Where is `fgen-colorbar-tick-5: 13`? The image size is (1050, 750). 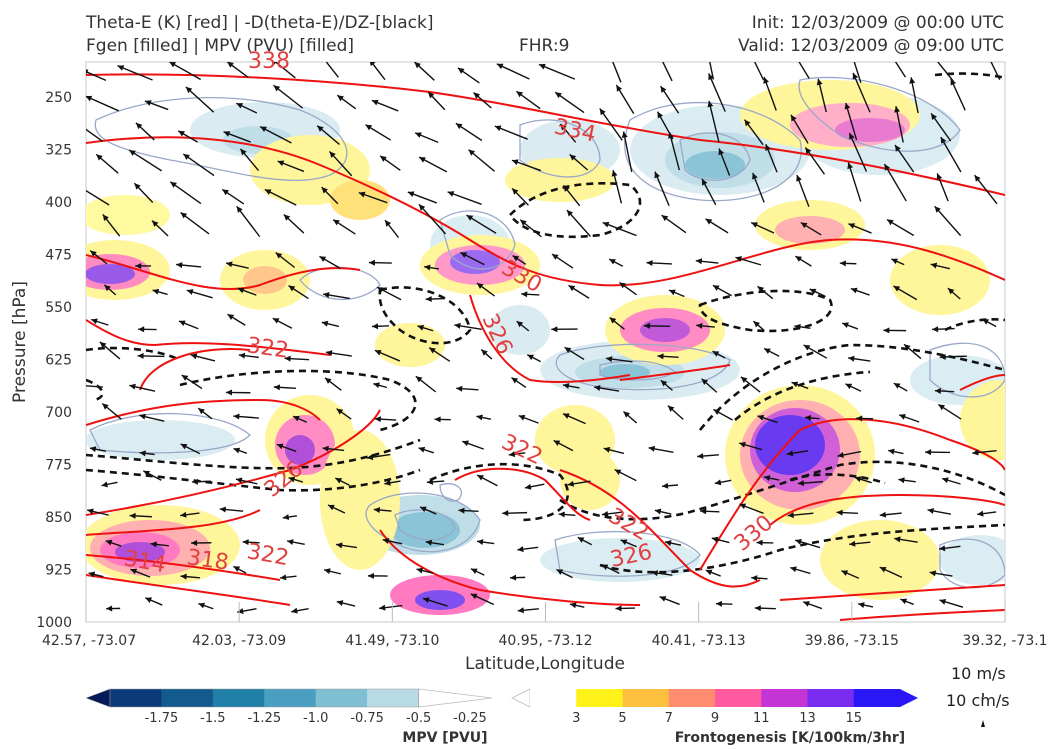
fgen-colorbar-tick-5: 13 is located at coordinates (807, 718).